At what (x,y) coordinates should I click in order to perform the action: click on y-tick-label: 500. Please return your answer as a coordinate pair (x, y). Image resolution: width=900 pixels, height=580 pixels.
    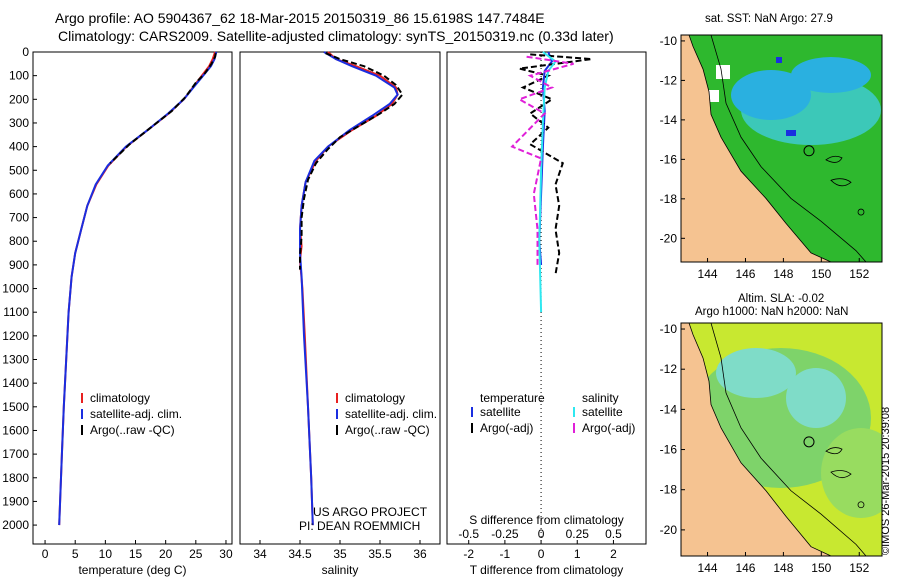
    Looking at the image, I should click on (19, 170).